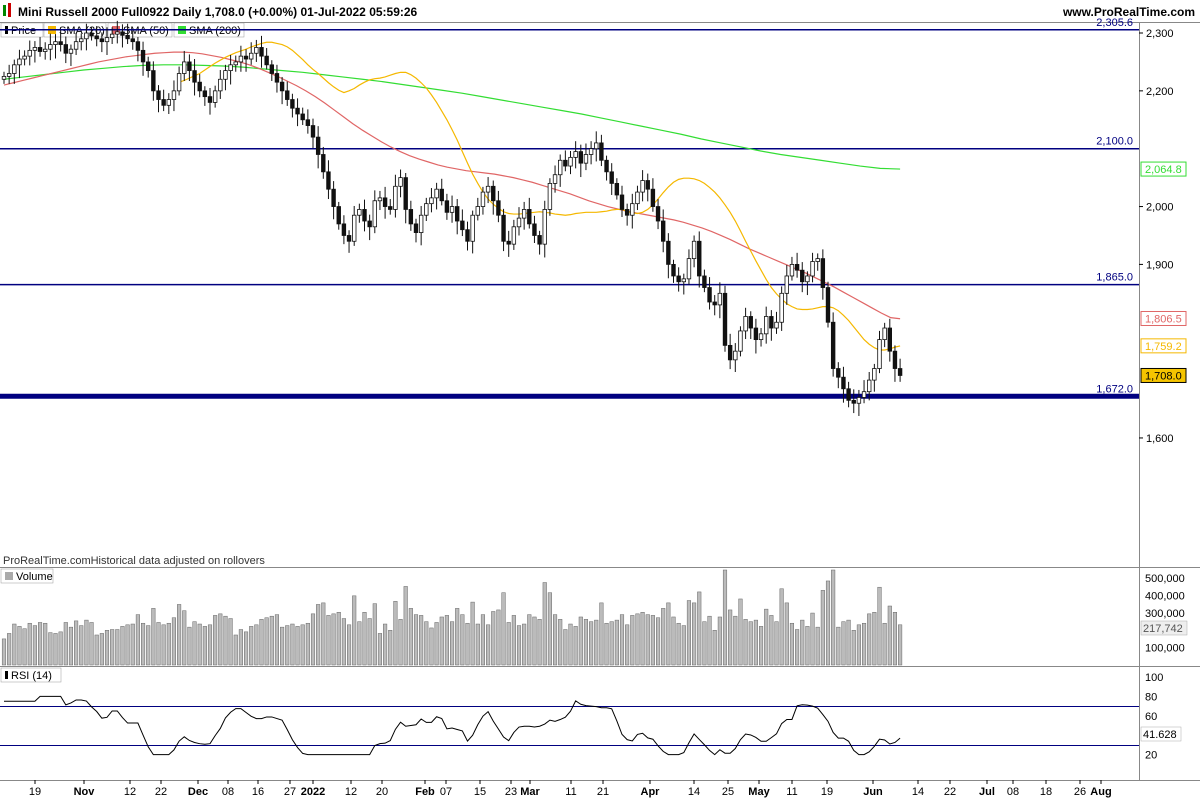  I want to click on rsi-tick-2: 60, so click(1151, 717).